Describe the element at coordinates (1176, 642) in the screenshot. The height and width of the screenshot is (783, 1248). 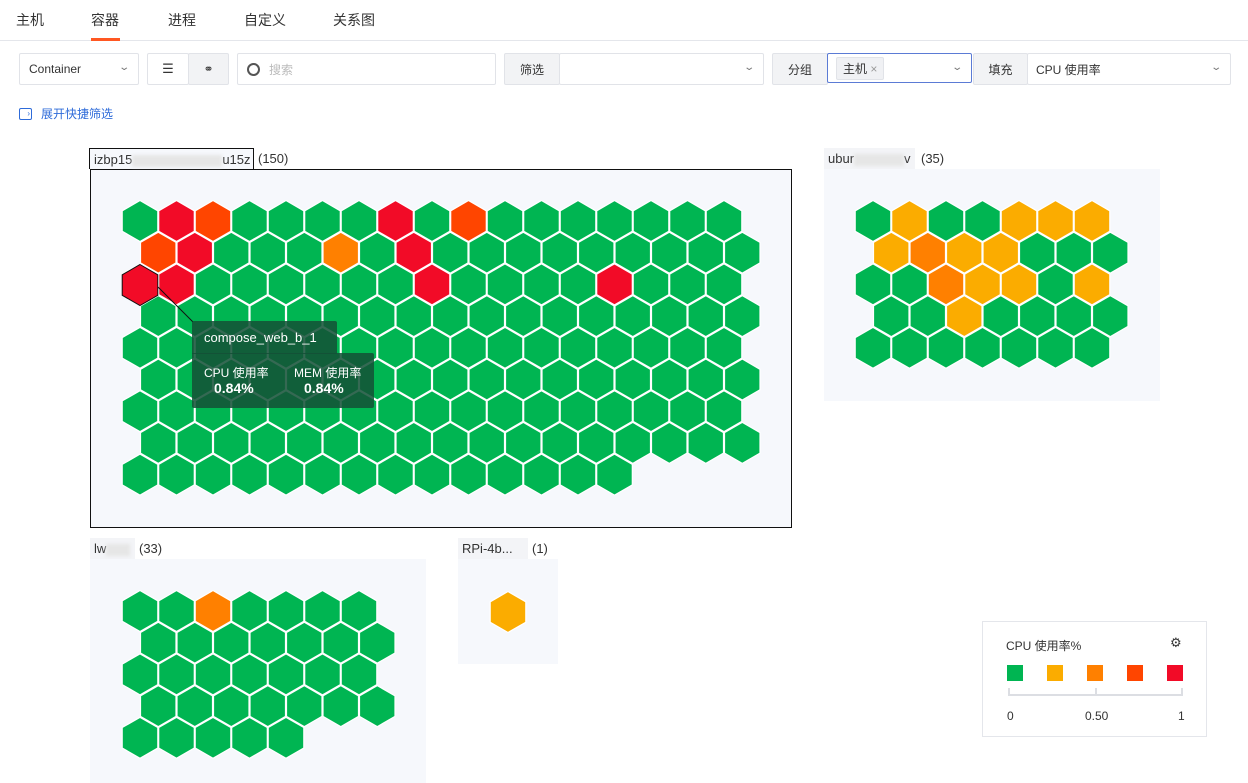
I see `gear-icon: ⚙` at that location.